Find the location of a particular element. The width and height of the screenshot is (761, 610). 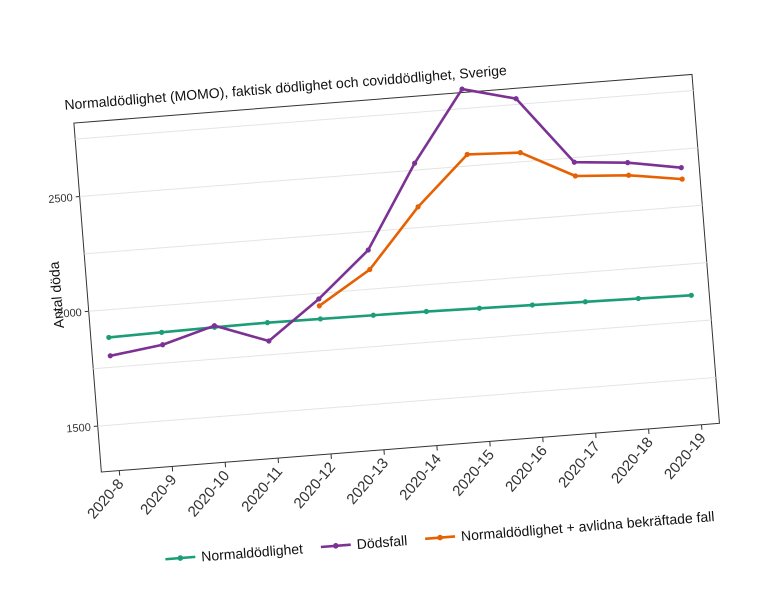

x-tick-label: 2020-14 is located at coordinates (420, 477).